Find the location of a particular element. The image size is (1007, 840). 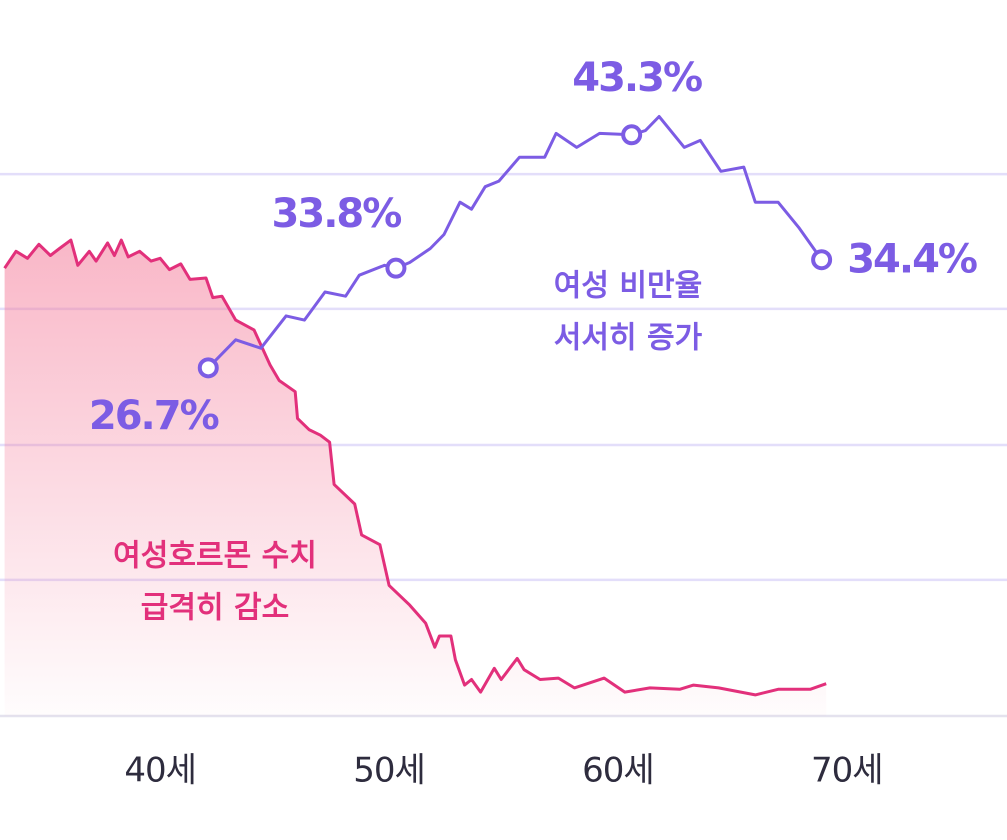

annotation: 여성 비만율 is located at coordinates (628, 286).